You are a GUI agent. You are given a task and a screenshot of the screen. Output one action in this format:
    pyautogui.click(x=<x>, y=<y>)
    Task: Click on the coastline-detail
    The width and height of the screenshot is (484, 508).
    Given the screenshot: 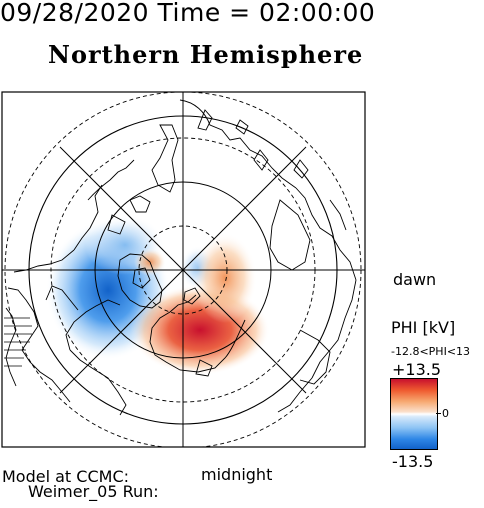 What is the action you would take?
    pyautogui.click(x=18, y=342)
    